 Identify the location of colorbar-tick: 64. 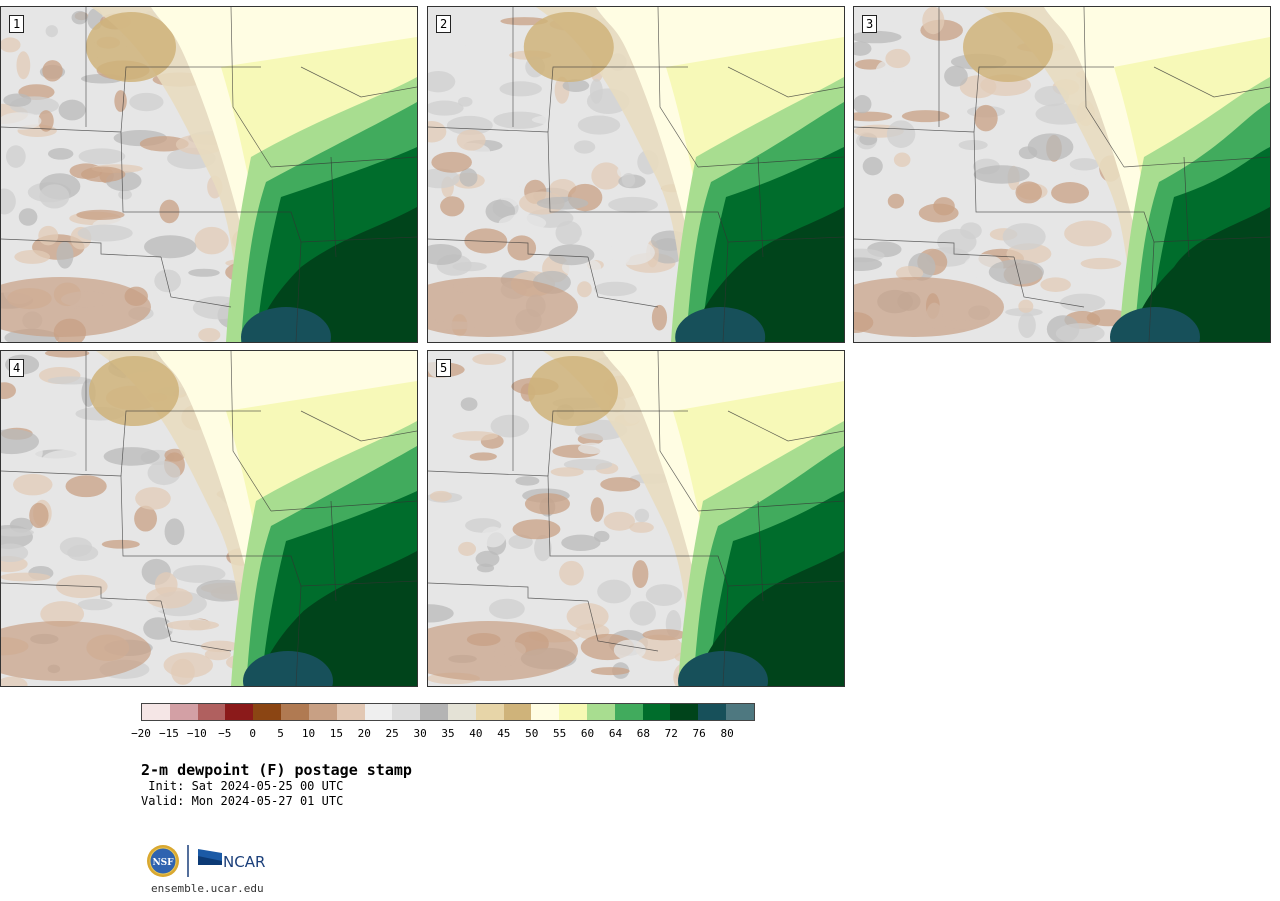
(615, 733).